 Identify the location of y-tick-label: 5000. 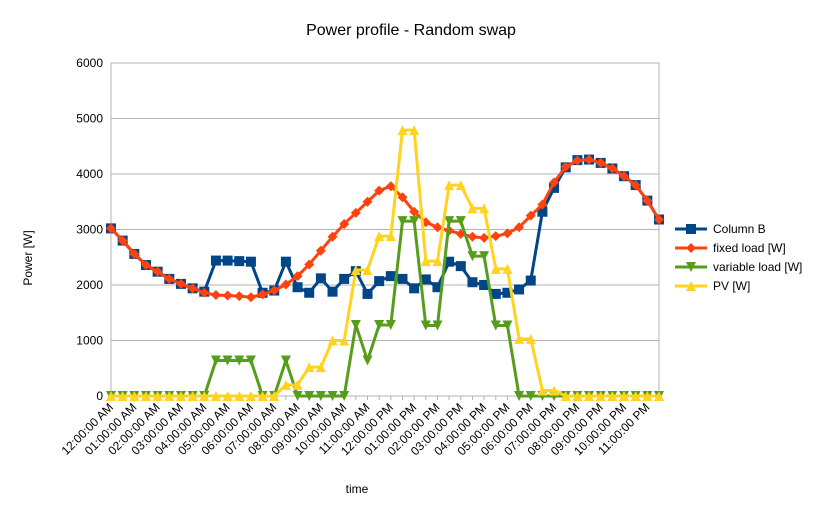
(89, 119).